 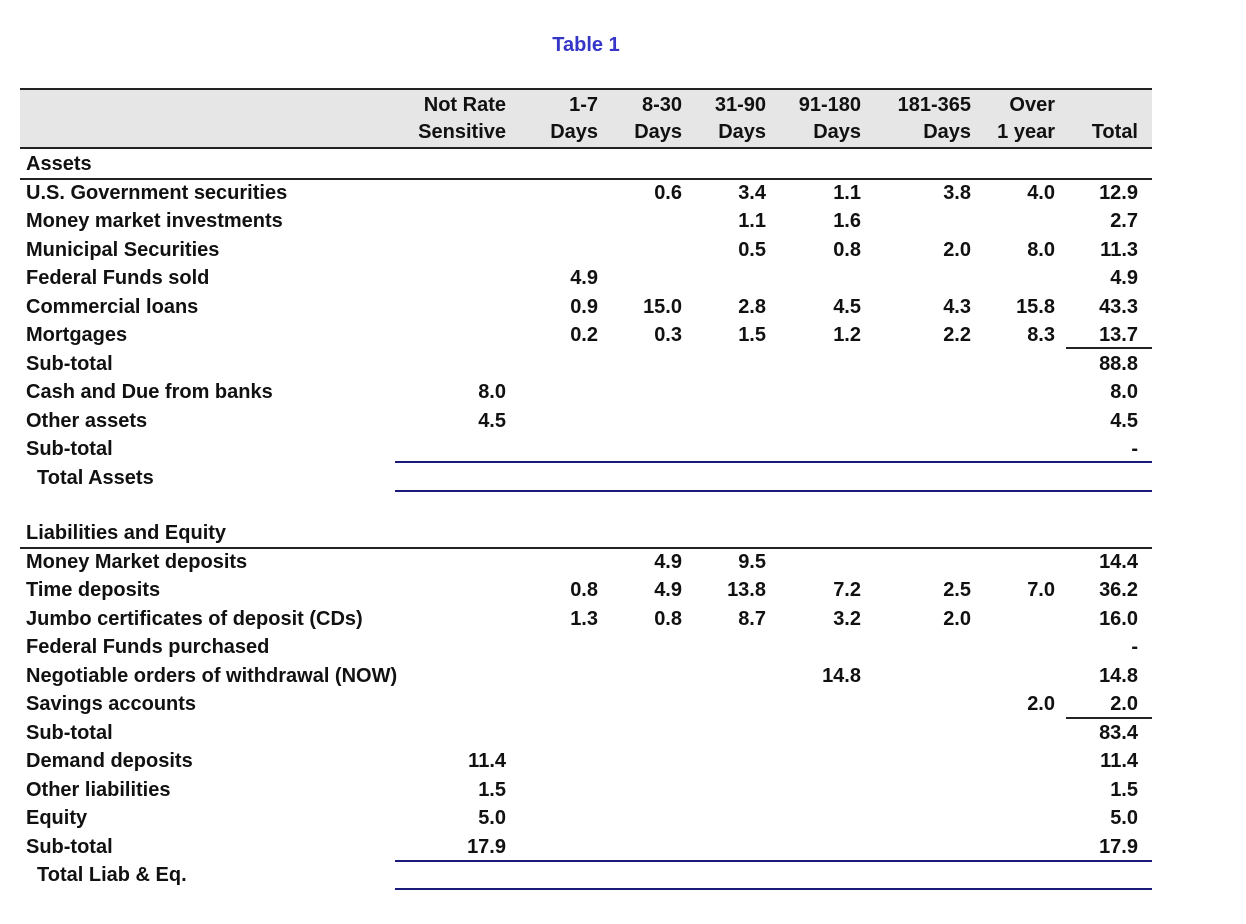 What do you see at coordinates (668, 335) in the screenshot?
I see `cell-value: 0.3` at bounding box center [668, 335].